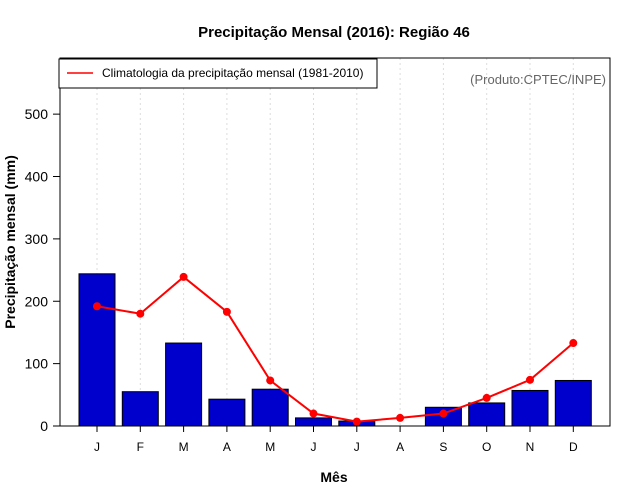 The image size is (640, 500). I want to click on legend-box, so click(218, 73).